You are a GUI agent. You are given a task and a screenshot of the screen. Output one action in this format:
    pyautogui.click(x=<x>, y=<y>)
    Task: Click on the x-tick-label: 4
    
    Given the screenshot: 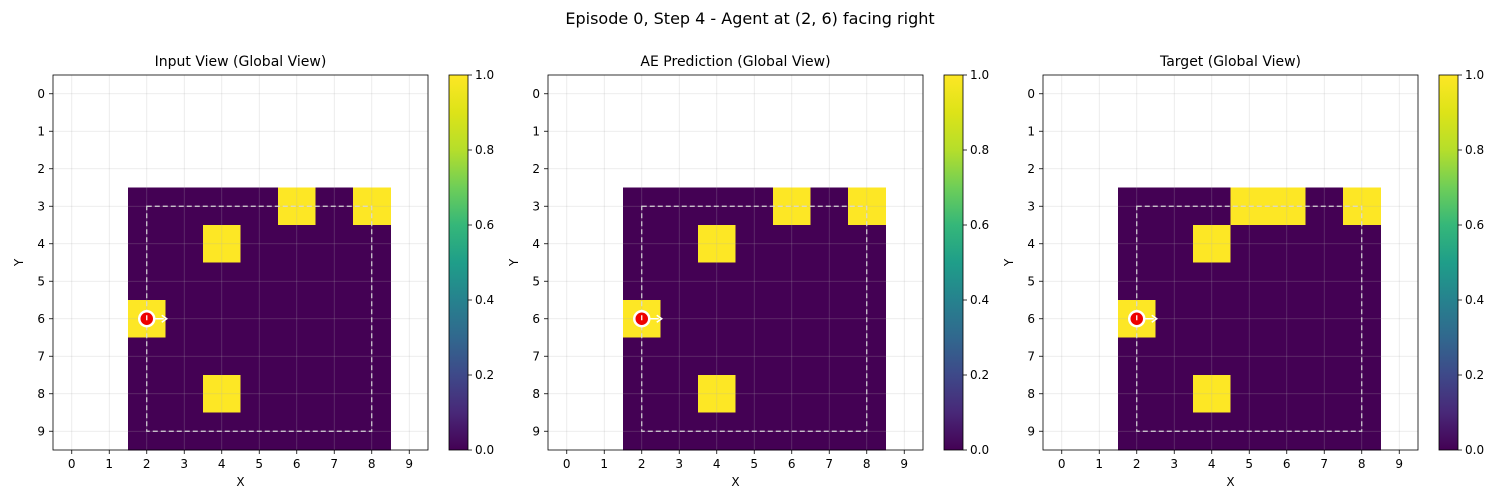 What is the action you would take?
    pyautogui.click(x=1212, y=464)
    